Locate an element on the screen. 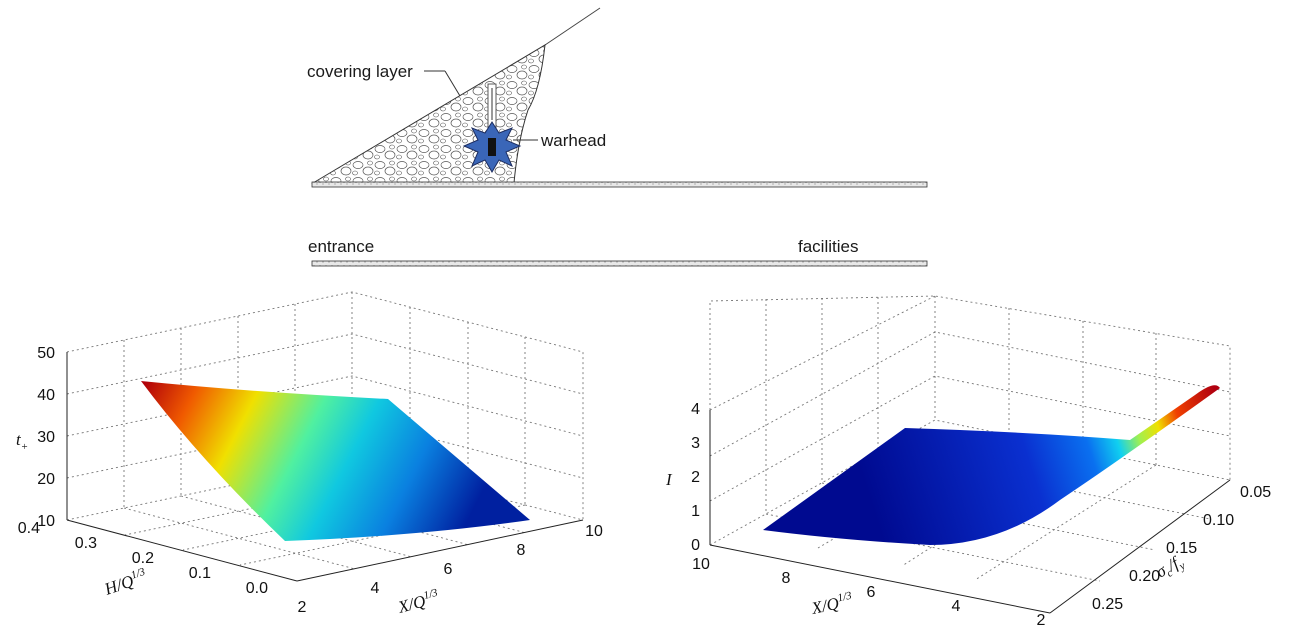 This screenshot has height=628, width=1289. left-y-tick: 0.0 is located at coordinates (257, 588).